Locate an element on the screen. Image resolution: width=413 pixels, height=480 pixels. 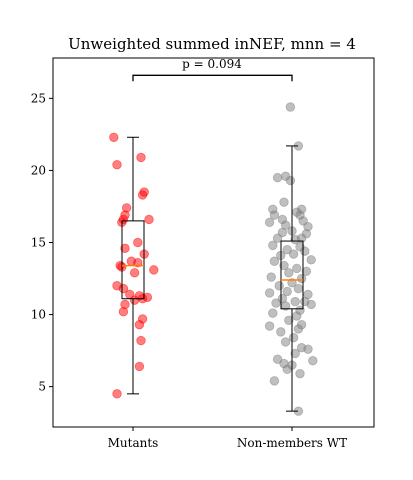
y-tick-label: 20 is located at coordinates (38, 170).